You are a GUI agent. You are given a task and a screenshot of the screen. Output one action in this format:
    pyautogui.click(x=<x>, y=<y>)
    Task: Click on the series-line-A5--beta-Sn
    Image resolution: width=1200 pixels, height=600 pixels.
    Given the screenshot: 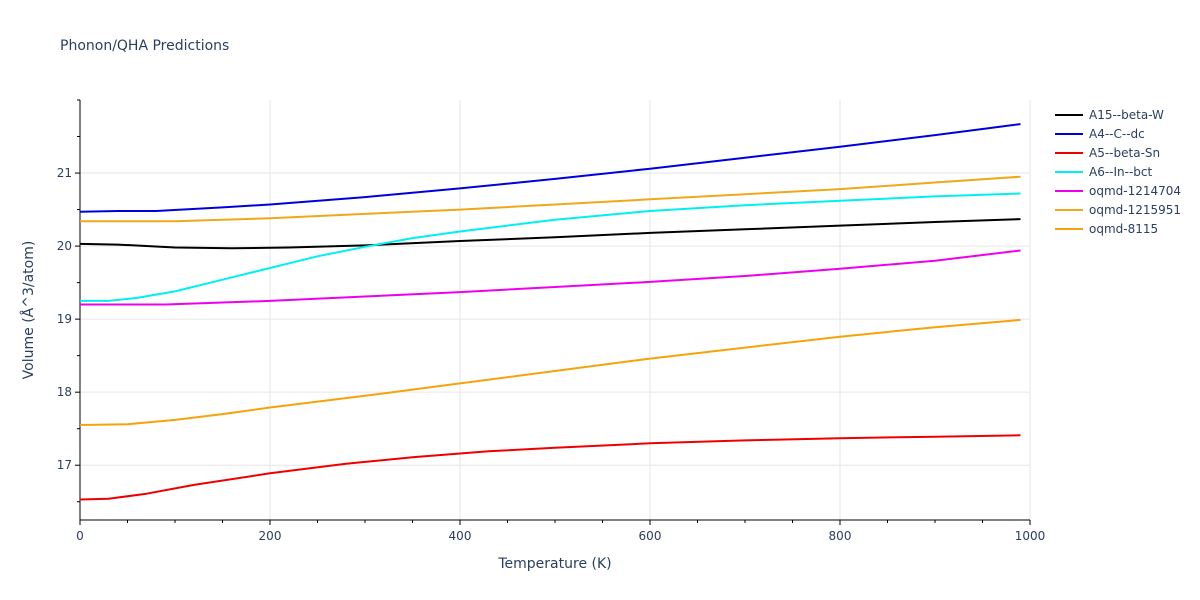 What is the action you would take?
    pyautogui.click(x=550, y=467)
    